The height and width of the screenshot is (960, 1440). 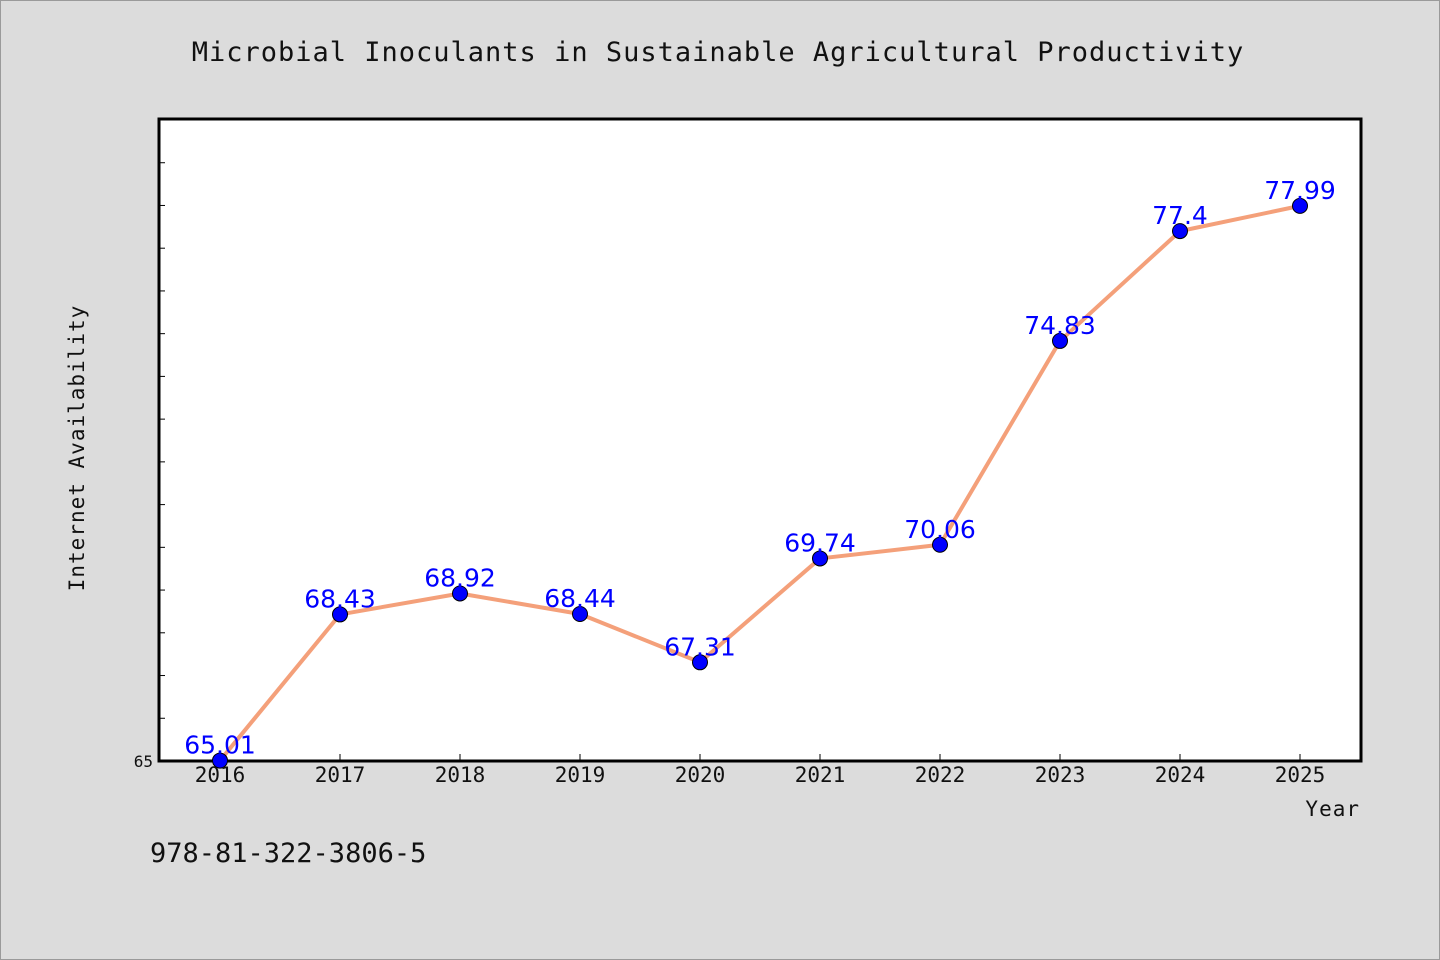 What do you see at coordinates (1060, 325) in the screenshot?
I see `data-label: 74.83` at bounding box center [1060, 325].